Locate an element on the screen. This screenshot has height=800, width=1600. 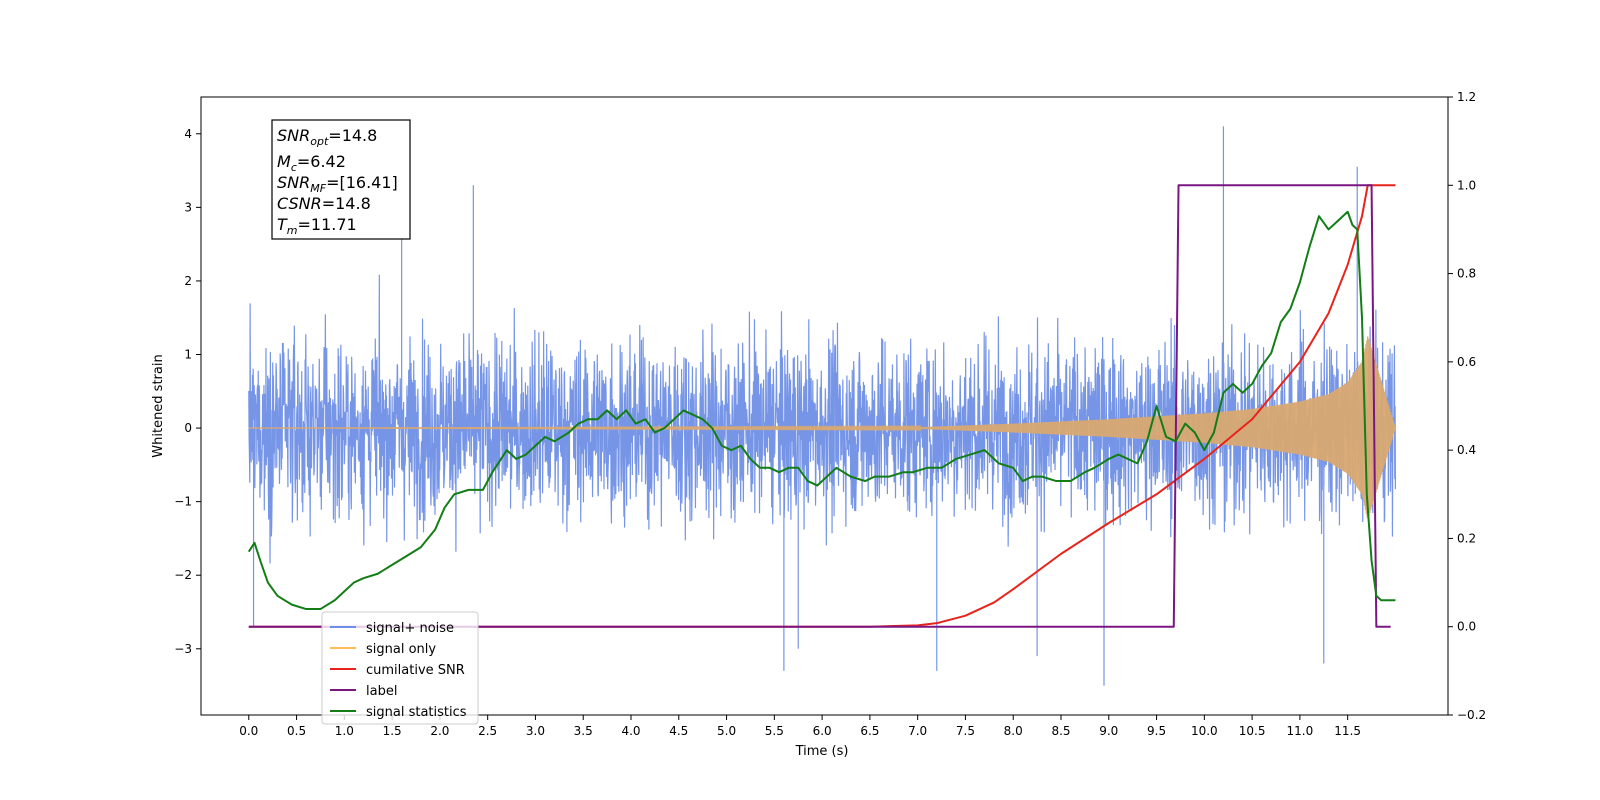
info-csnr: CSNR=14.8 is located at coordinates (324, 203).